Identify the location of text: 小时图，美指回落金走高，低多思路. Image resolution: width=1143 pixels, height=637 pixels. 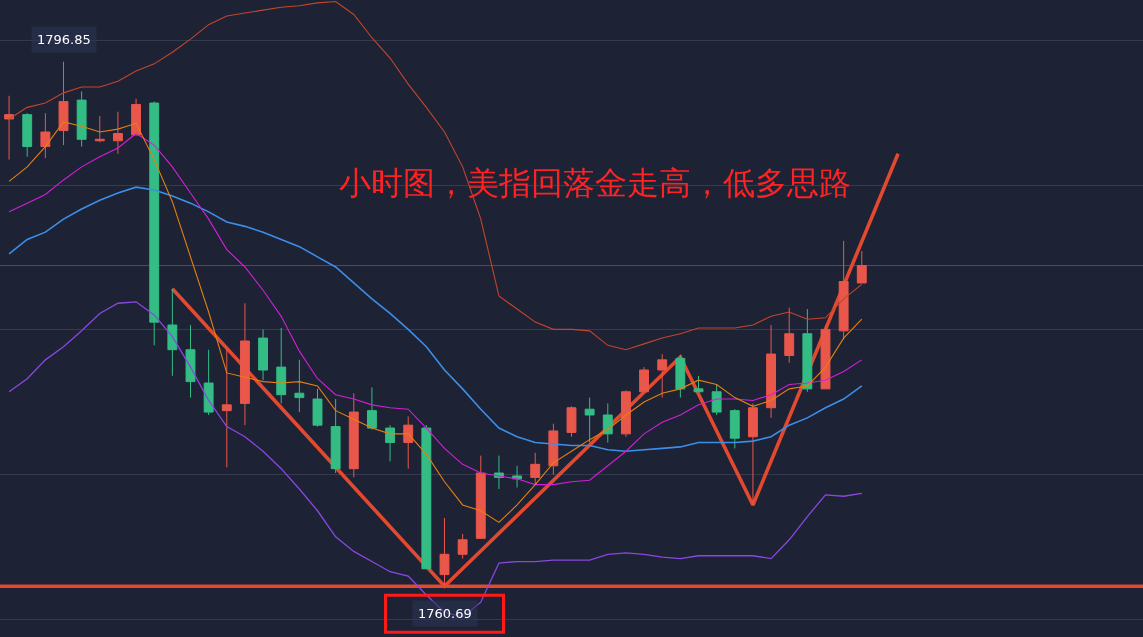
(595, 183).